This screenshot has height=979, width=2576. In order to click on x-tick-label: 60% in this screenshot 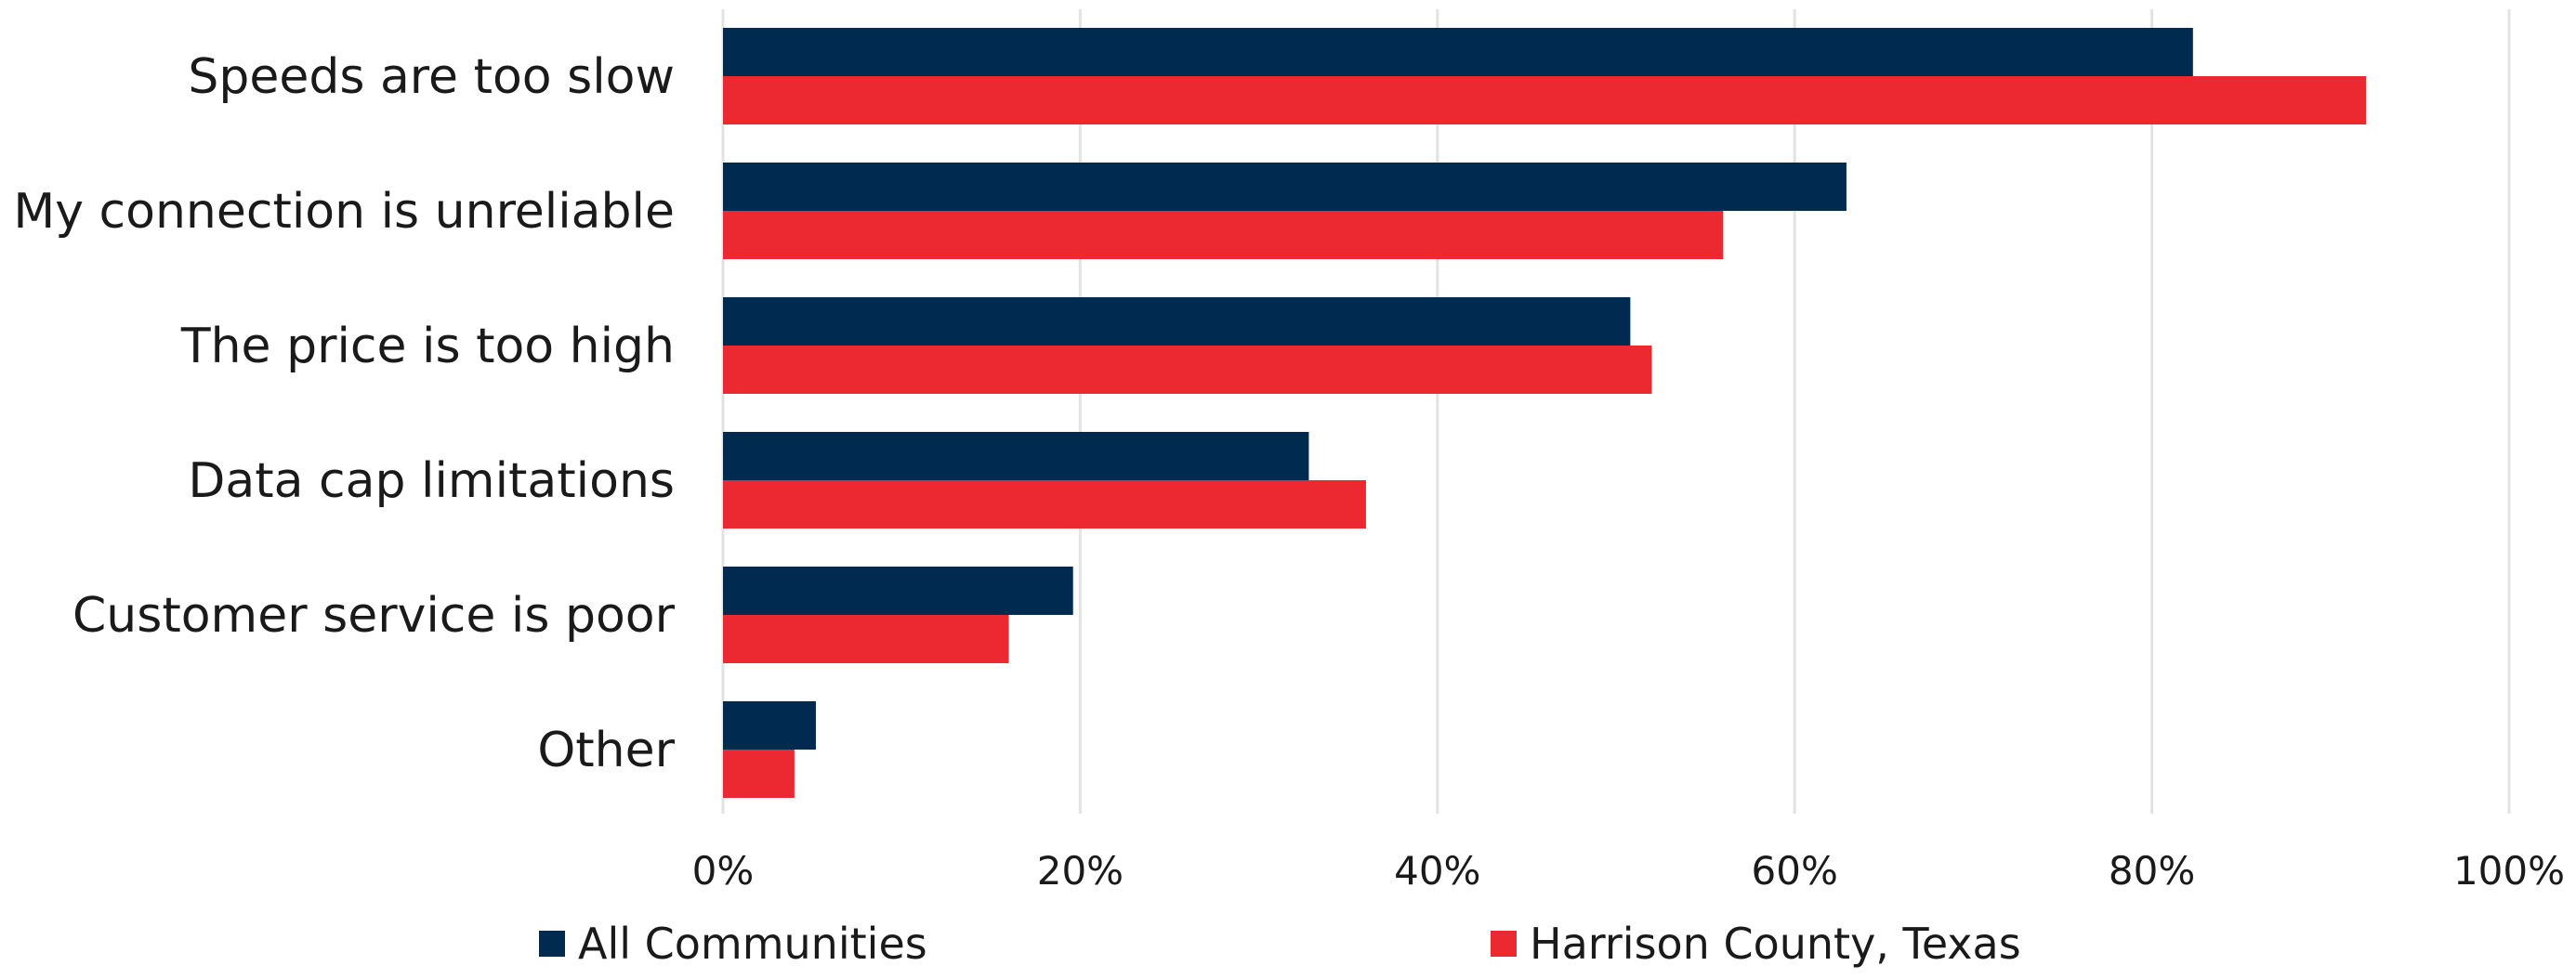, I will do `click(1795, 871)`.